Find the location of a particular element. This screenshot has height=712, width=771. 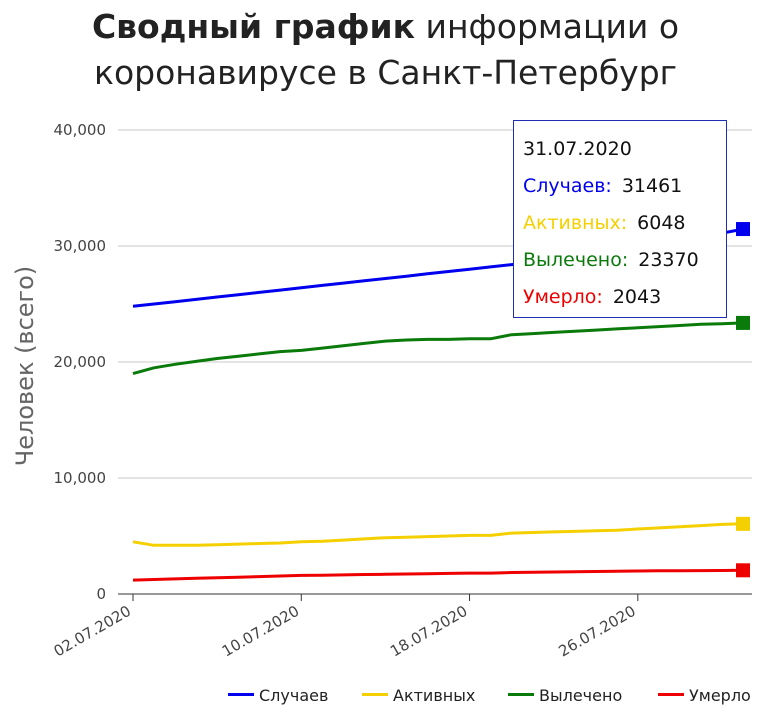

legend-label: Вылечено is located at coordinates (581, 695).